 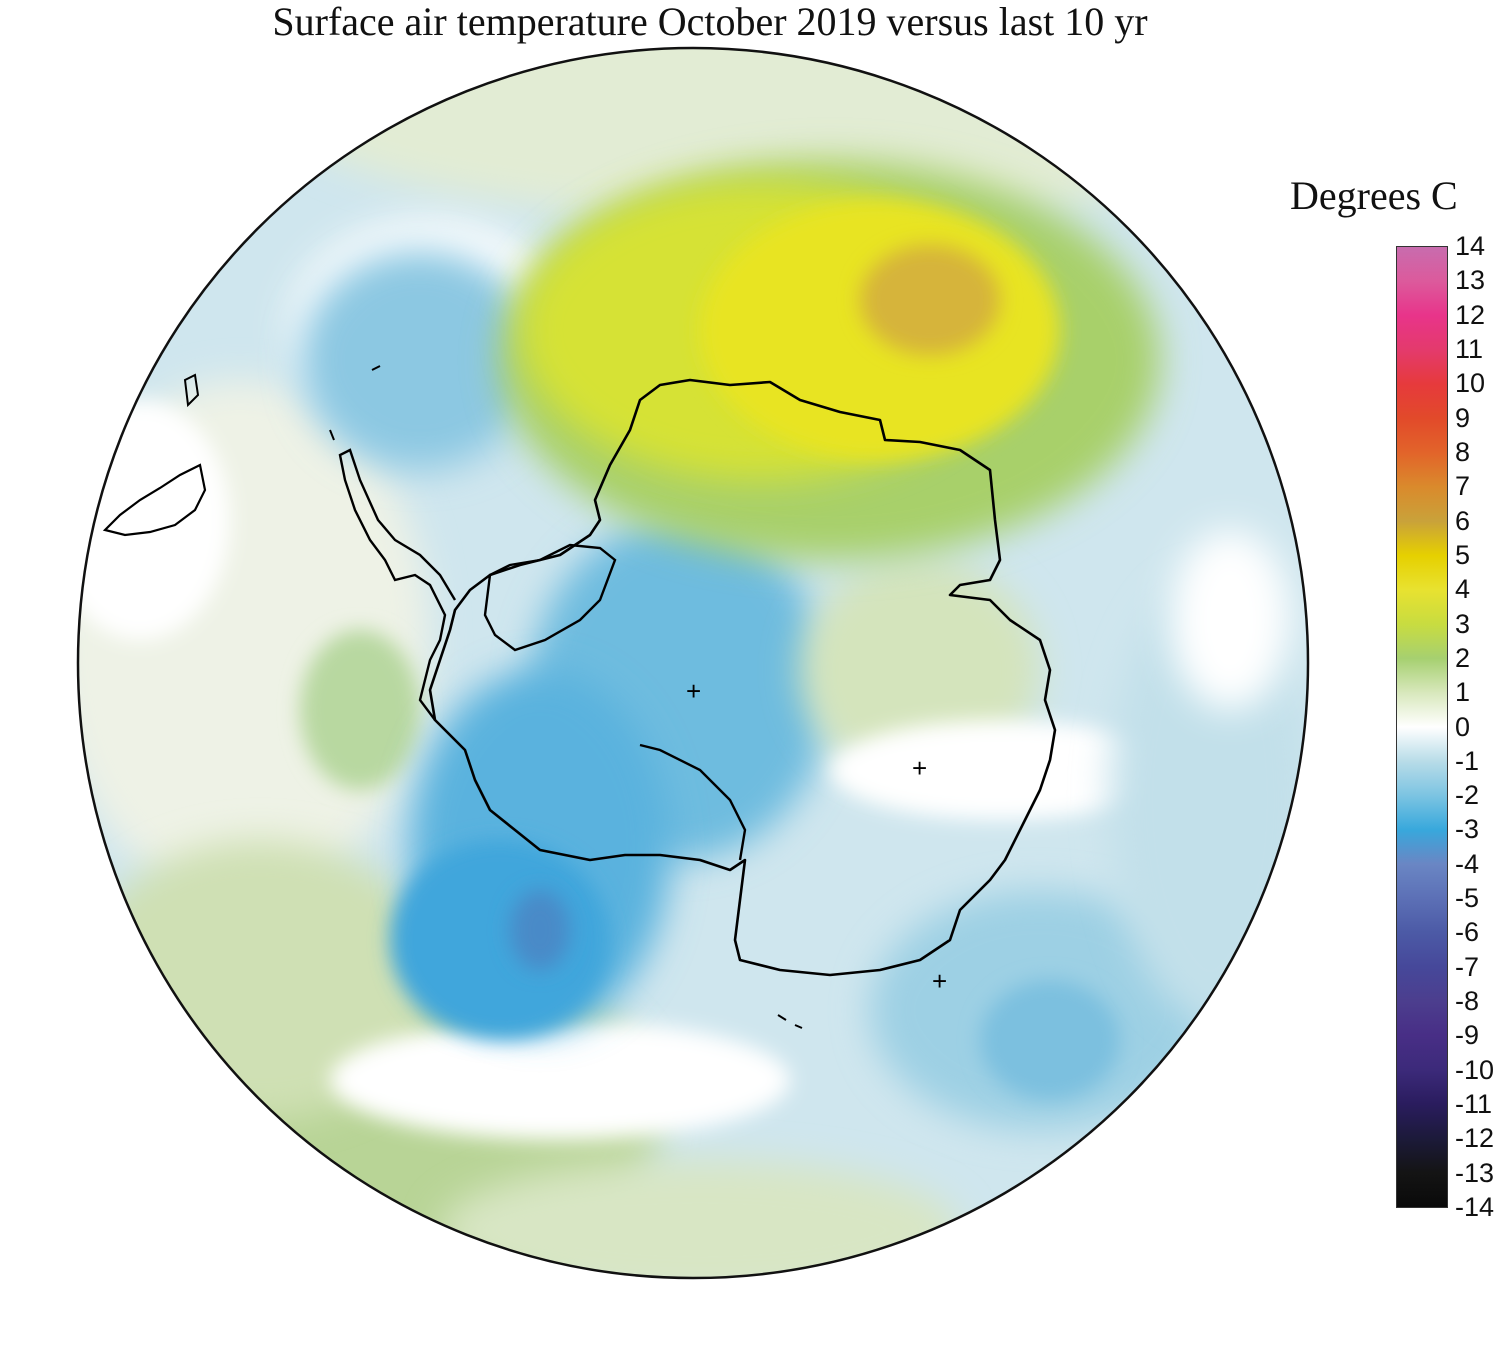 I want to click on legend-title: Degrees C, so click(x=1374, y=195).